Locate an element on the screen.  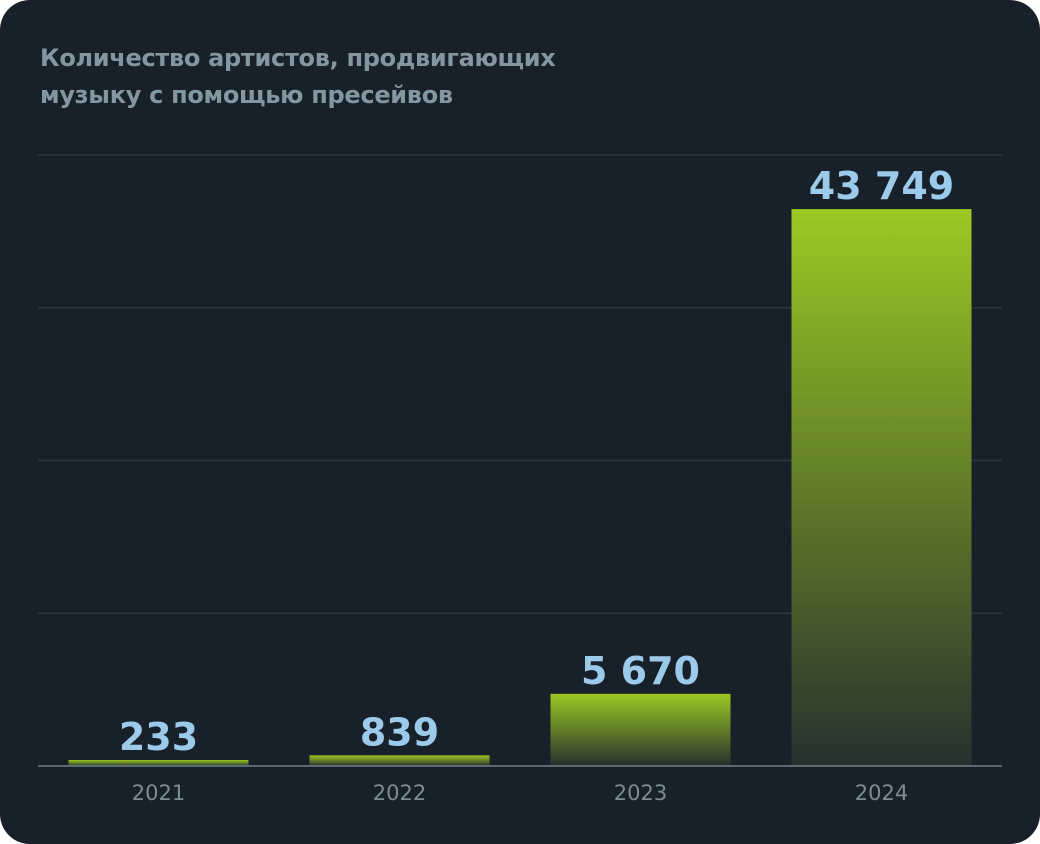
x-tick-labels: 2021 2022 2023 2024 is located at coordinates (520, 793).